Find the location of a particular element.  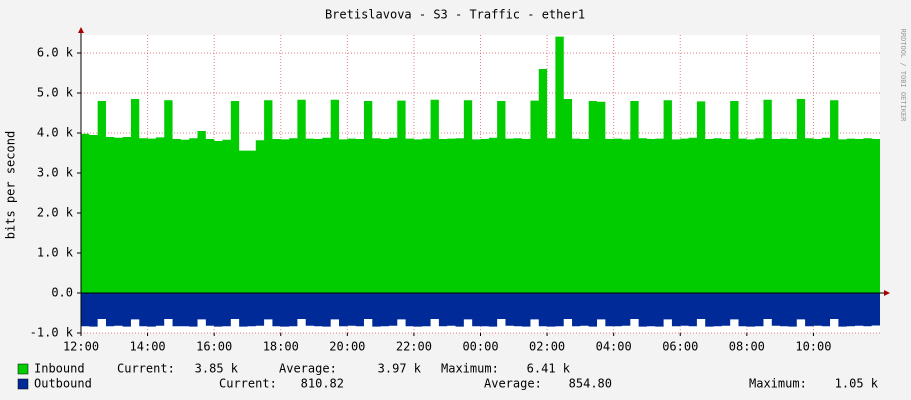

x-tick-label: 14:00 is located at coordinates (148, 347).